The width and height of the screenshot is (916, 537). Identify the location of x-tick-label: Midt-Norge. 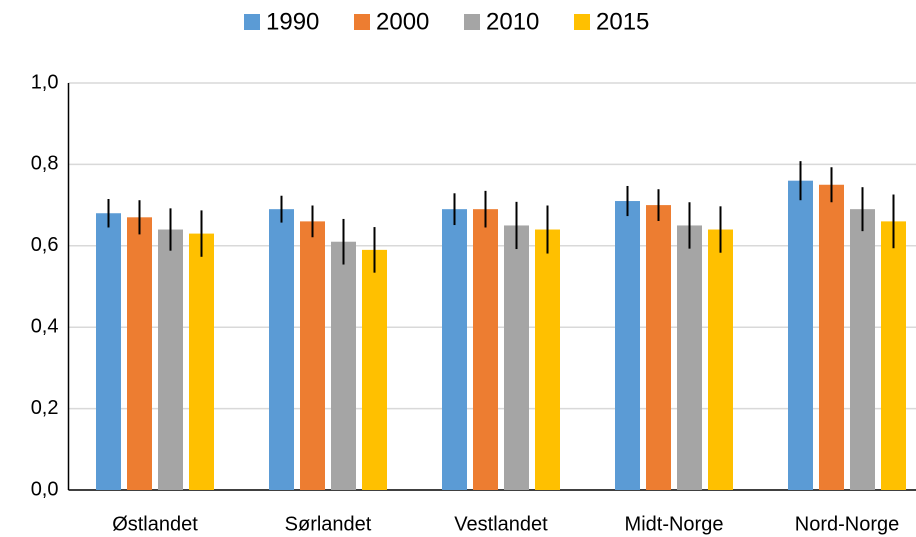
(674, 524).